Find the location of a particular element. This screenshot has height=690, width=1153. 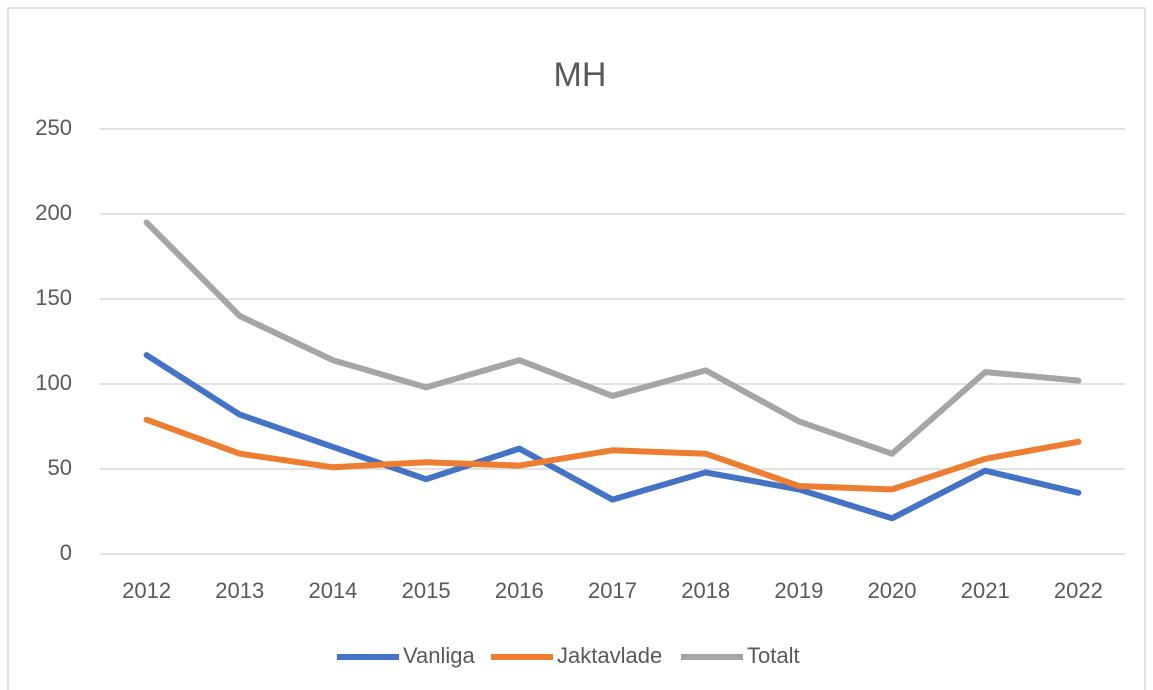

y-tick-label: 0 is located at coordinates (66, 552).